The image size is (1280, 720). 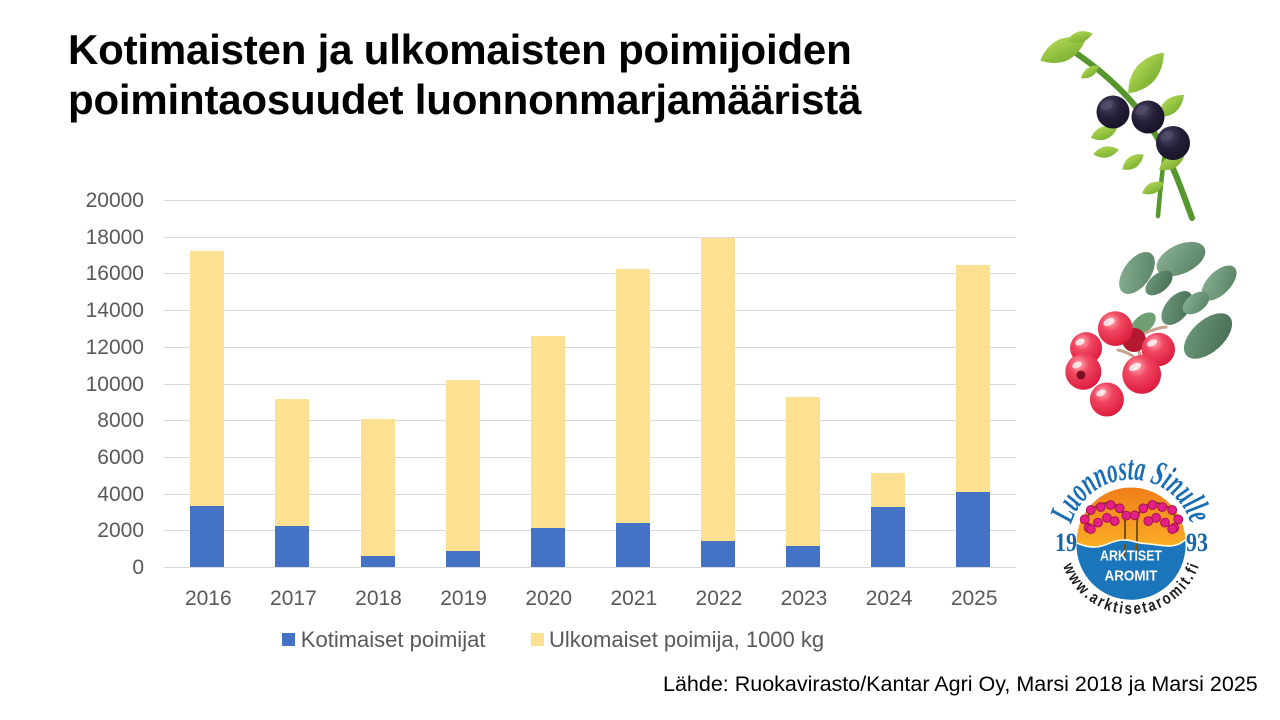 What do you see at coordinates (1131, 556) in the screenshot?
I see `svg-text: ARKTISET` at bounding box center [1131, 556].